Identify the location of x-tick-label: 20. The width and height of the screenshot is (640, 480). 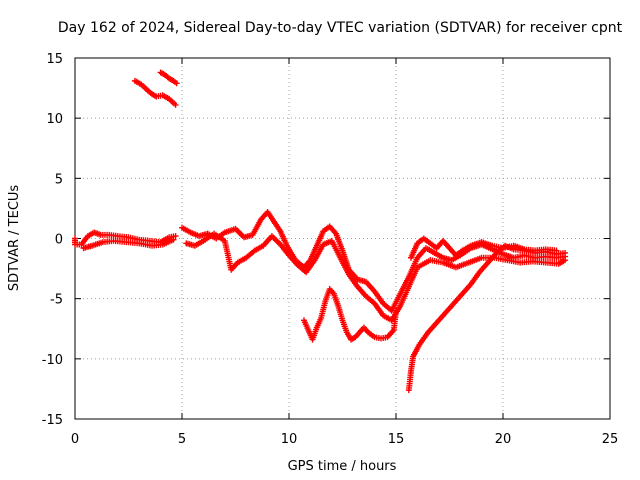
(503, 439).